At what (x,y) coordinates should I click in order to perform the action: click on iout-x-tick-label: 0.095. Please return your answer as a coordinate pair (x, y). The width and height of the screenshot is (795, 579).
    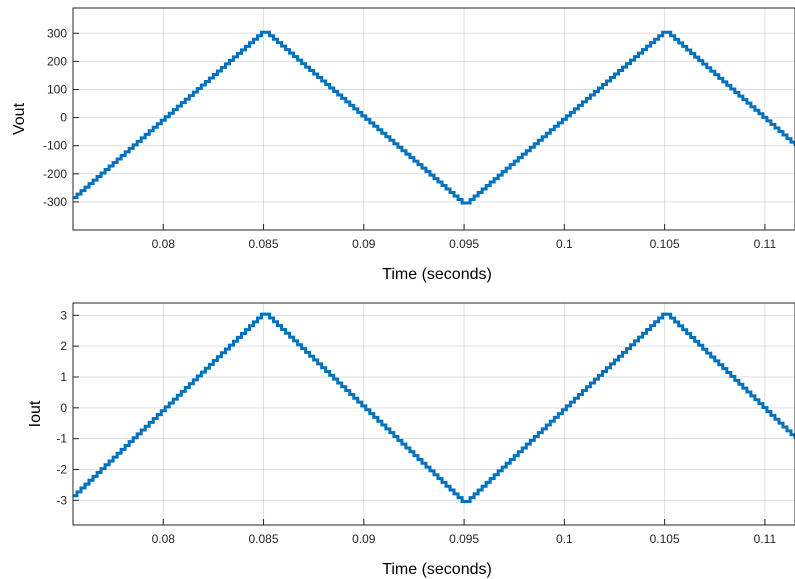
    Looking at the image, I should click on (464, 539).